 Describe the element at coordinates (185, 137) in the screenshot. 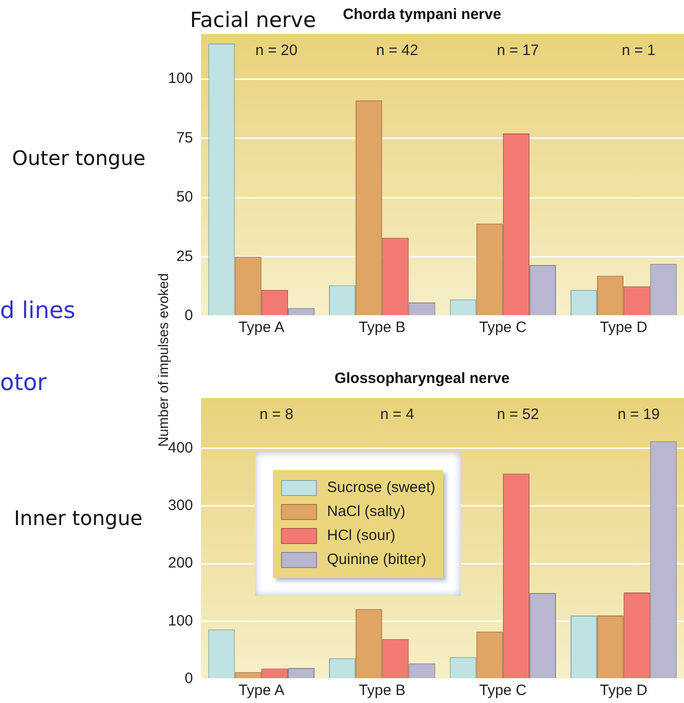

I see `y-tick-label: 75` at that location.